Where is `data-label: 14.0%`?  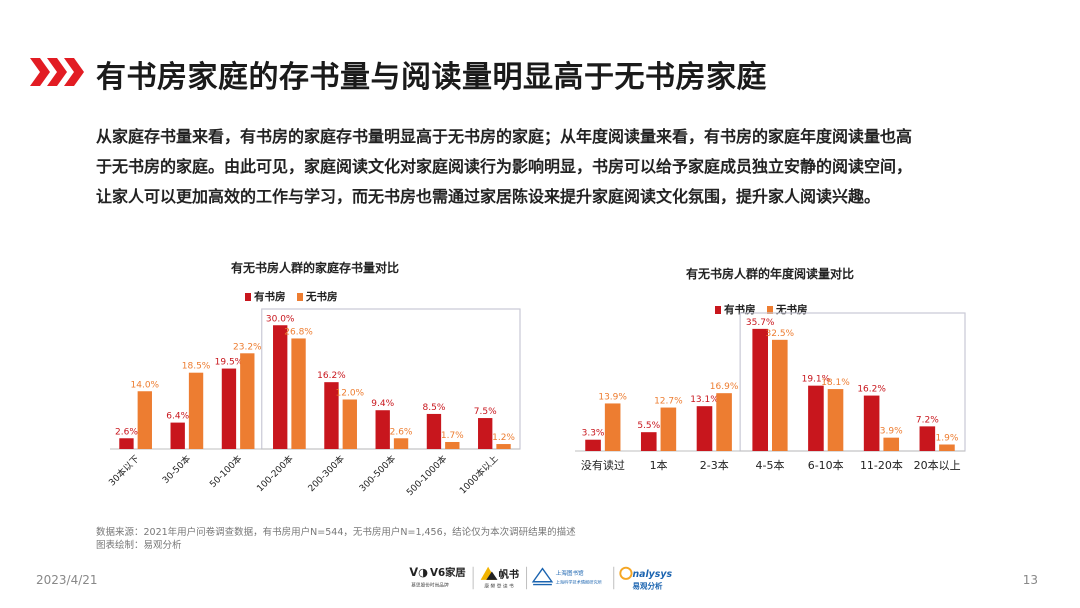
data-label: 14.0% is located at coordinates (145, 385).